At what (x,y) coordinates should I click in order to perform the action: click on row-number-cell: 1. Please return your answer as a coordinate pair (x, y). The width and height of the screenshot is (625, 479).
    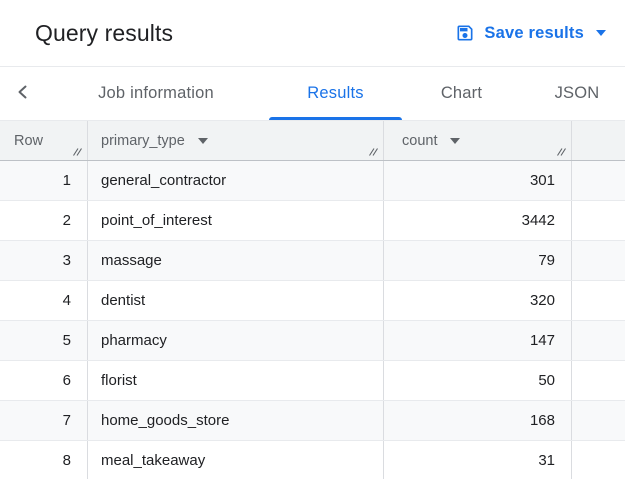
    Looking at the image, I should click on (44, 180).